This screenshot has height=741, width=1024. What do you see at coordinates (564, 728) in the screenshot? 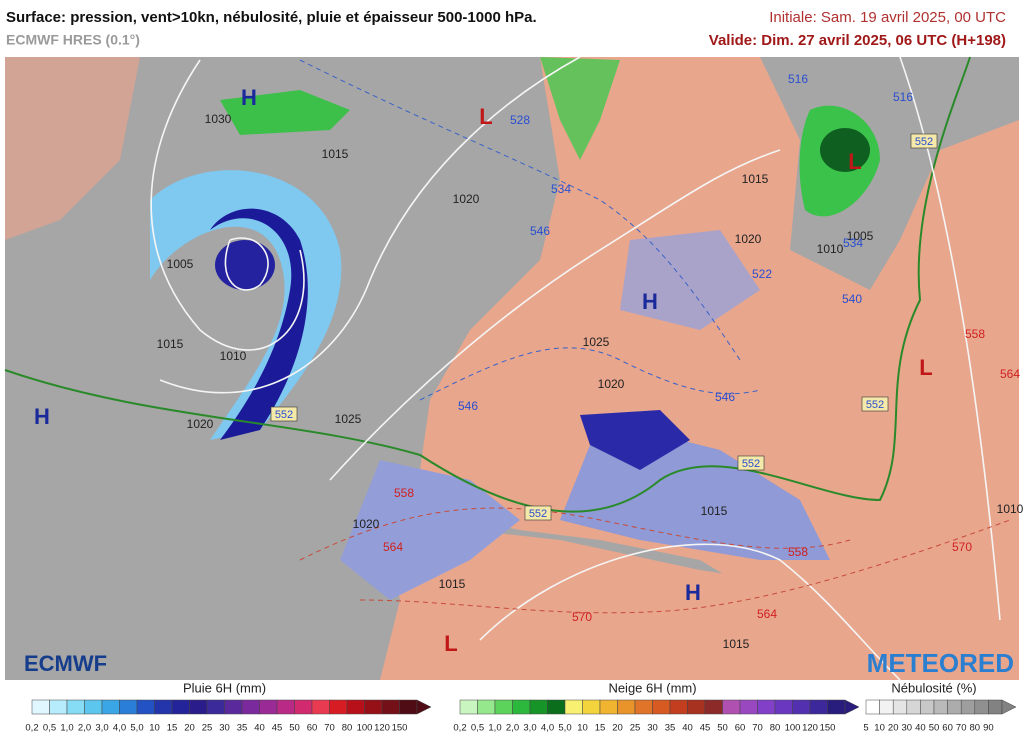
I see `legend-label: 5,0` at bounding box center [564, 728].